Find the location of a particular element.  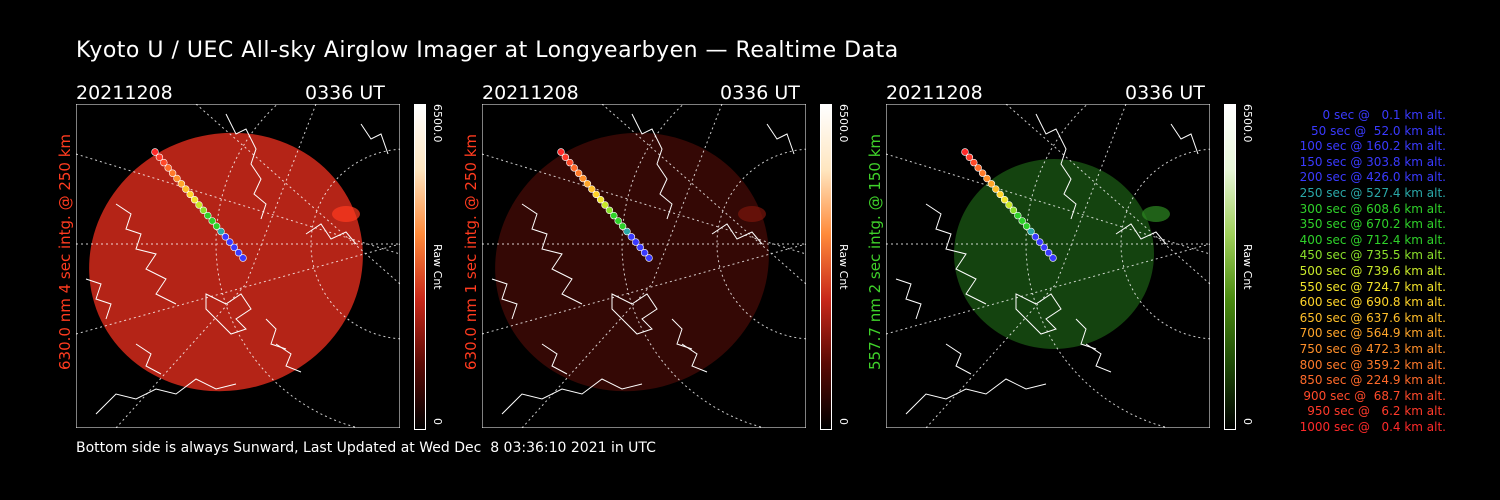

panel-3-ylabel: 557.7 nm 2 sec intg. @ 150 km is located at coordinates (875, 251).